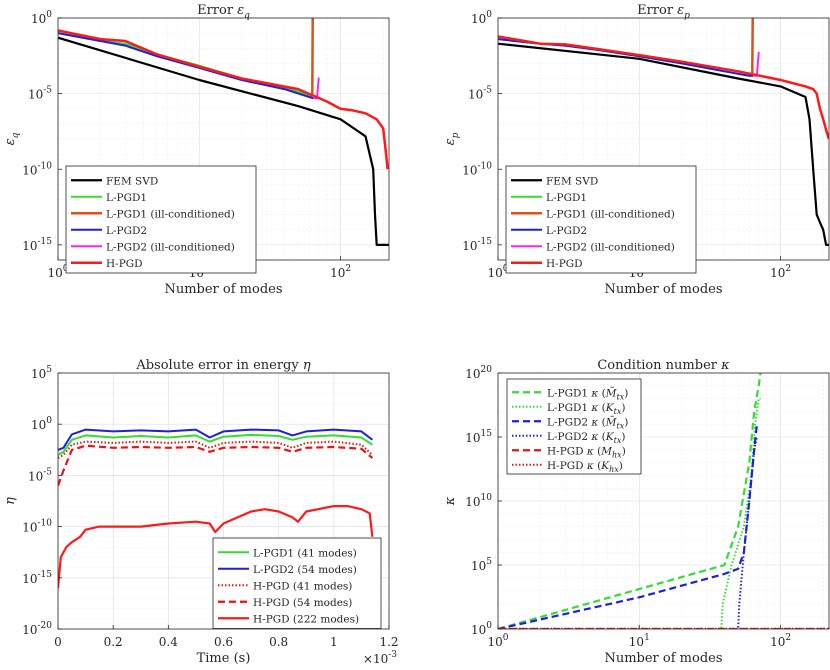 The width and height of the screenshot is (830, 670). Describe the element at coordinates (305, 570) in the screenshot. I see `legend-label-2: L-PGD2 (54 modes)` at that location.